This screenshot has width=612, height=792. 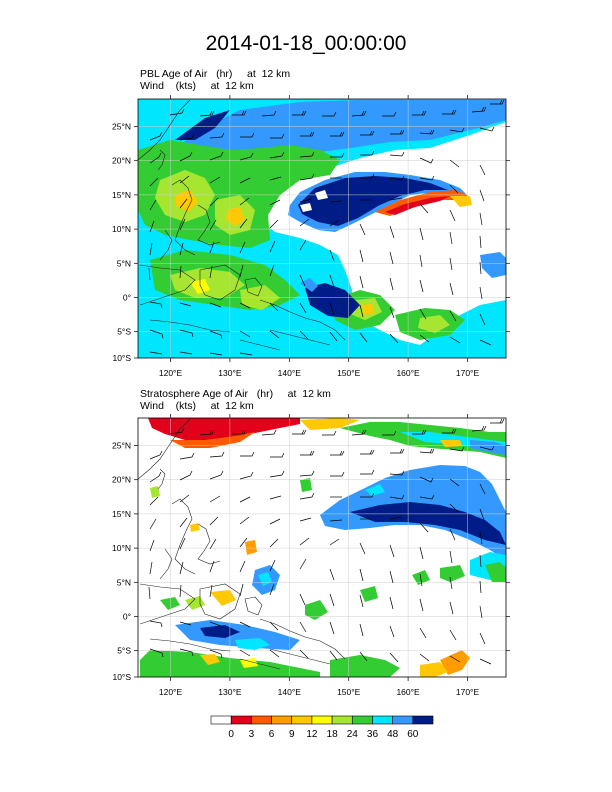 What do you see at coordinates (242, 225) in the screenshot?
I see `panel-1-coastlines` at bounding box center [242, 225].